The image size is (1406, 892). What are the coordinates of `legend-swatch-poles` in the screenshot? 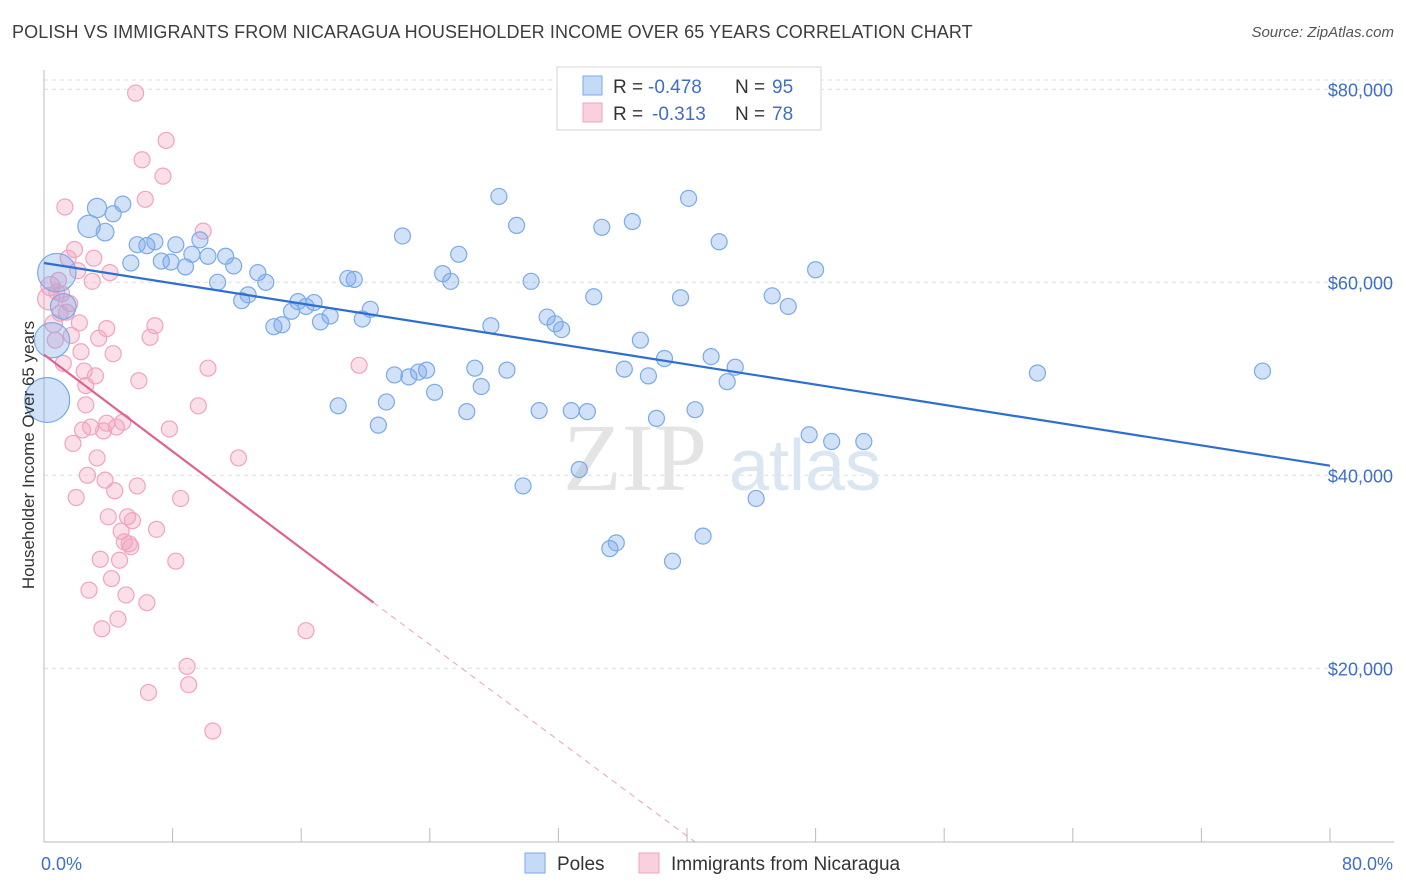 It's located at (592, 85).